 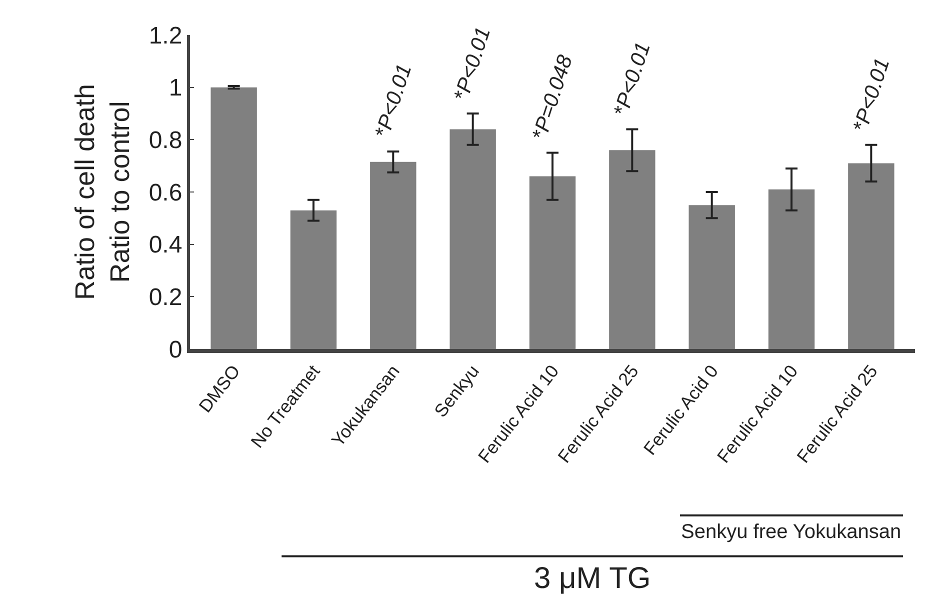 I want to click on text: 3 μM TG, so click(x=592, y=578).